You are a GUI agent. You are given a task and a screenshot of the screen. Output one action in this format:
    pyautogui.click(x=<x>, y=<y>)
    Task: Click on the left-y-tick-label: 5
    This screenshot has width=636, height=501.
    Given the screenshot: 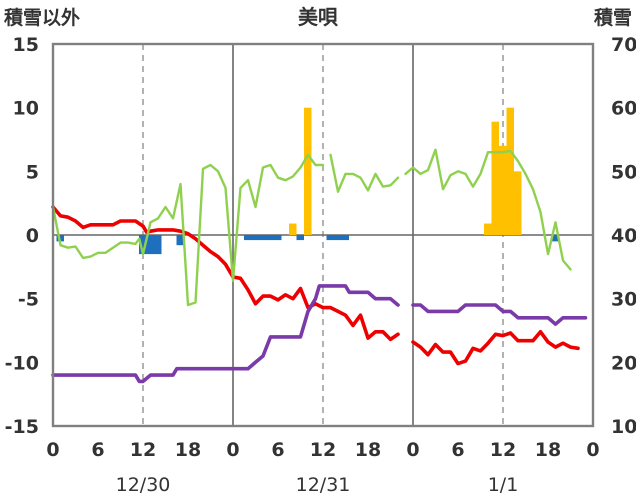 What is the action you would take?
    pyautogui.click(x=32, y=172)
    